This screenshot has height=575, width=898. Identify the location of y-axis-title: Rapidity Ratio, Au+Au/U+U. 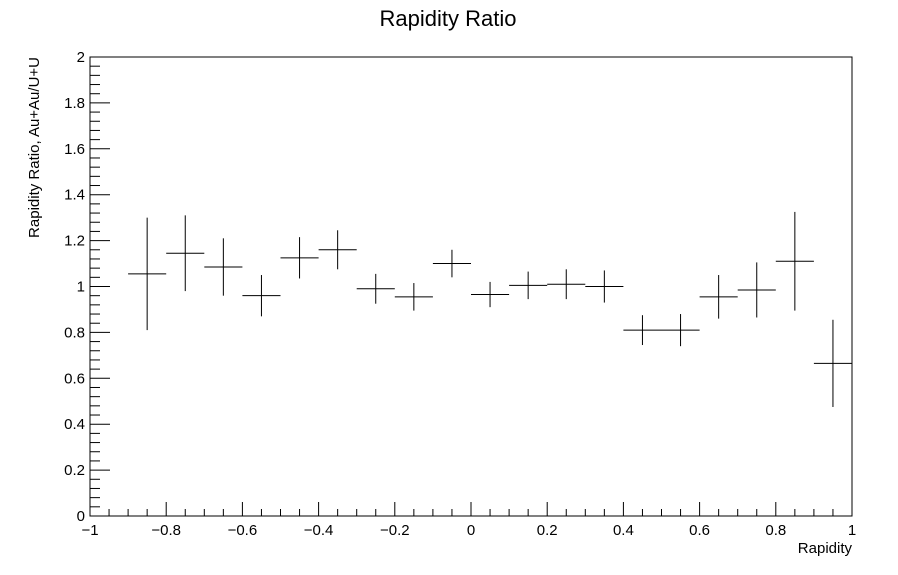
(34, 147).